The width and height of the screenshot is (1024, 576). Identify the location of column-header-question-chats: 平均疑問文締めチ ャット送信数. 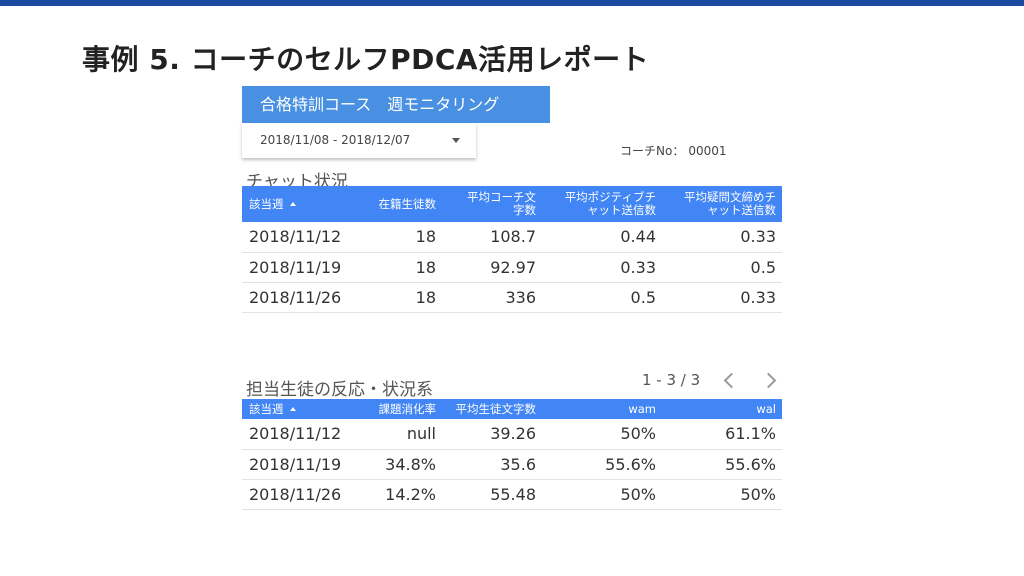
(722, 204).